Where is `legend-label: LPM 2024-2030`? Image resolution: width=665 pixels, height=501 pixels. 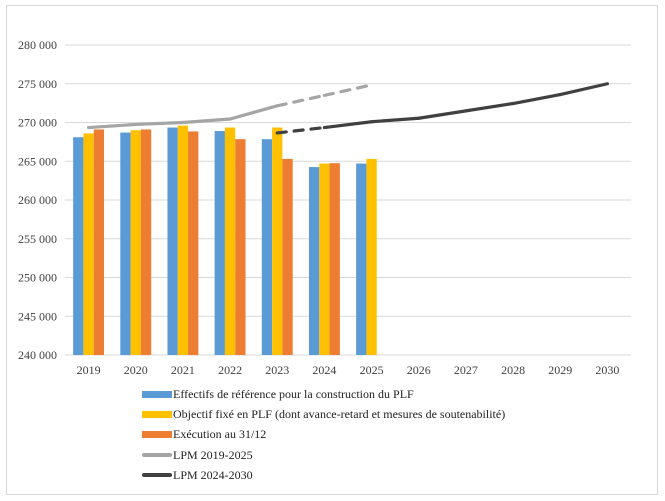 legend-label: LPM 2024-2030 is located at coordinates (213, 474).